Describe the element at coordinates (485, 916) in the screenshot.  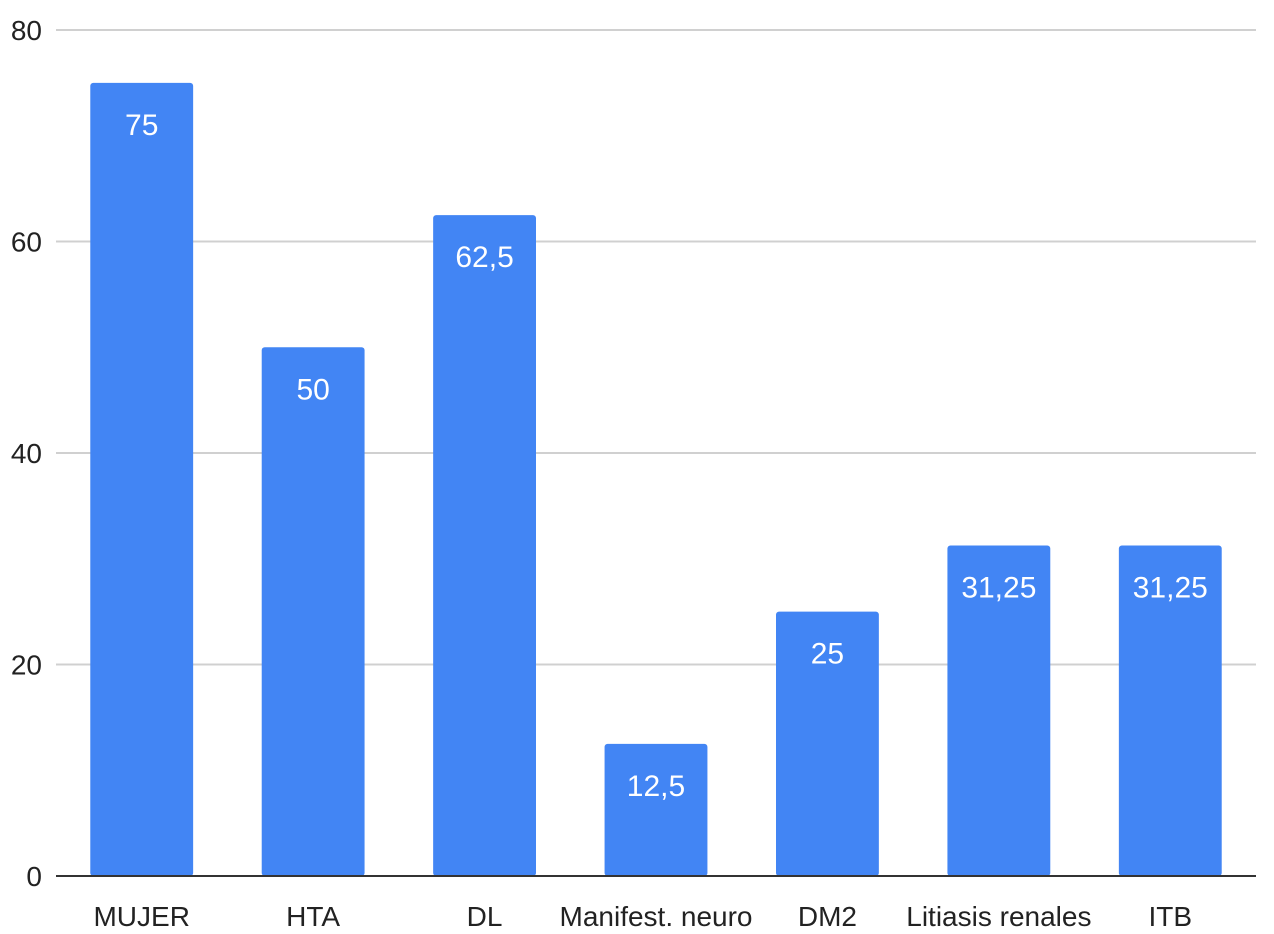
I see `x-category-label: DL` at that location.